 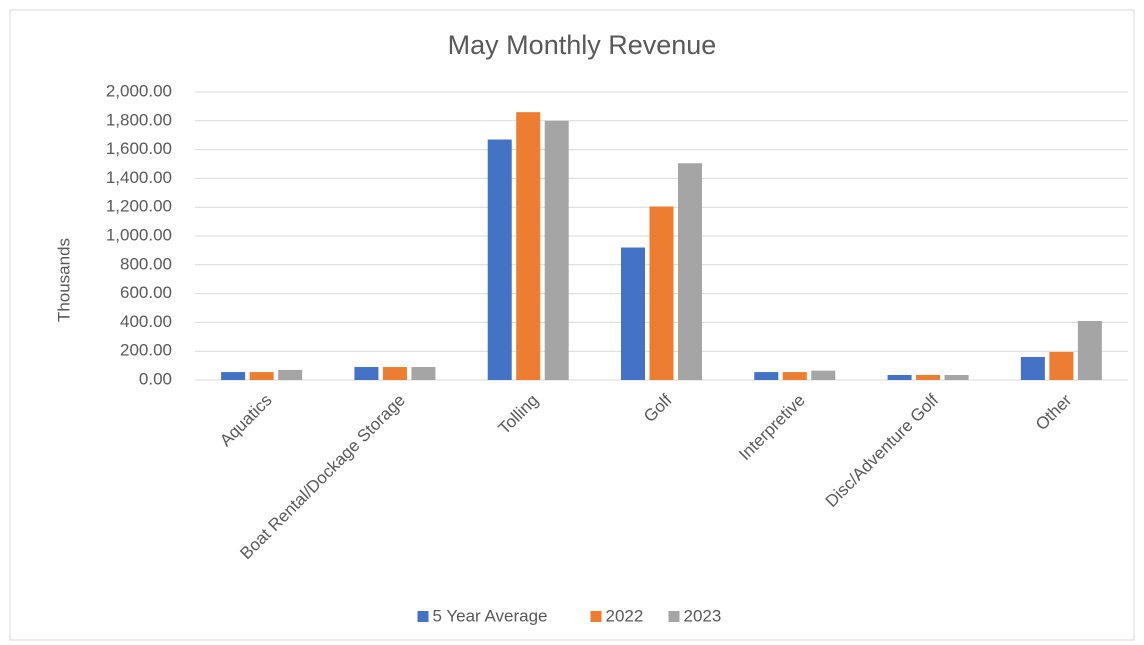 What do you see at coordinates (139, 206) in the screenshot?
I see `y-tick-label: 1,200.00` at bounding box center [139, 206].